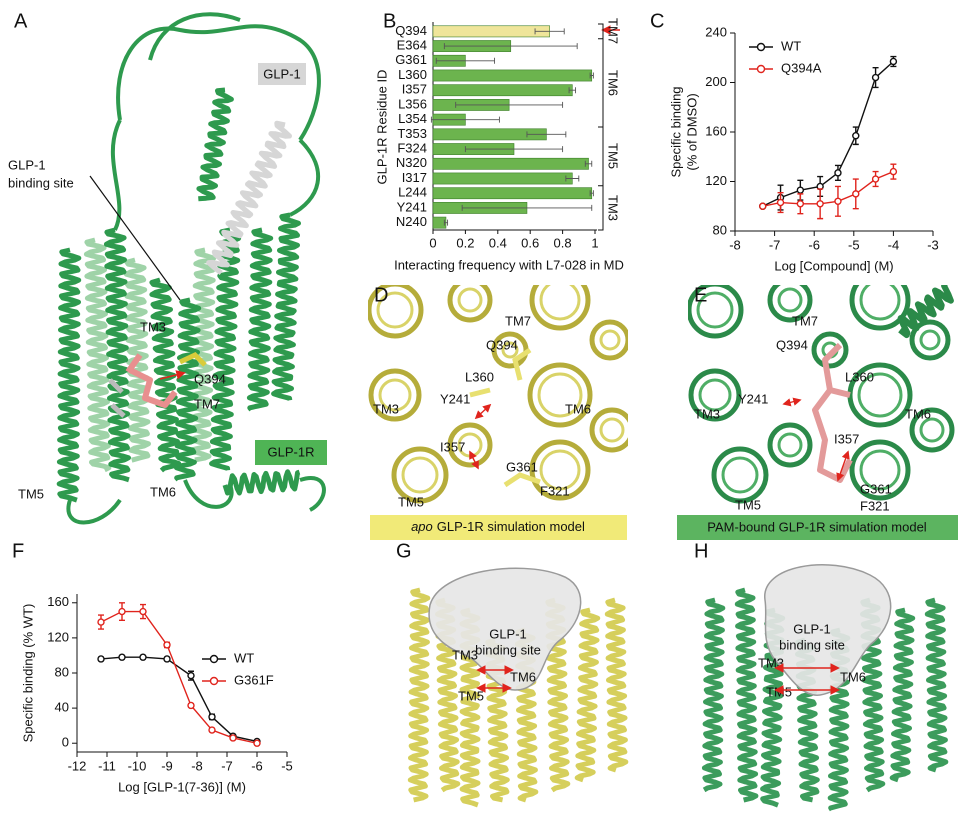 Image resolution: width=964 pixels, height=830 pixels. What do you see at coordinates (563, 242) in the screenshot?
I see `x-tick-label: 0.8` at bounding box center [563, 242].